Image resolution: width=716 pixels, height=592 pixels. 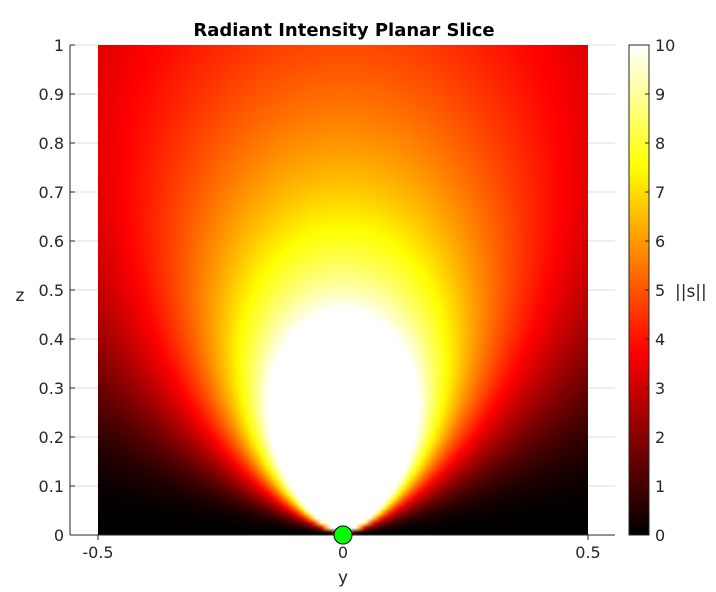 I want to click on colorbar-tick-label: 6, so click(x=660, y=241).